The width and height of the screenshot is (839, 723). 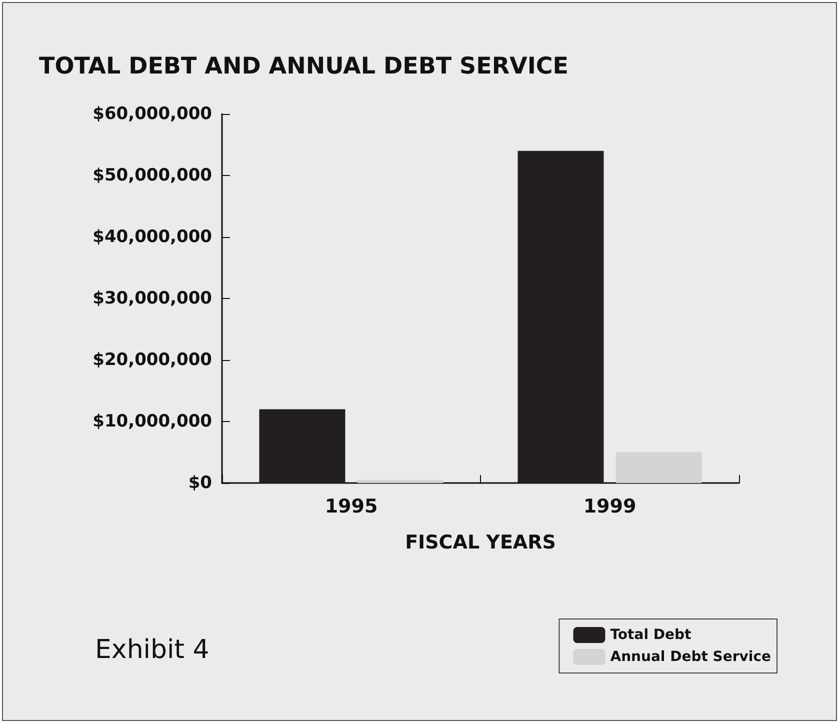 What do you see at coordinates (152, 650) in the screenshot?
I see `text: Exhibit 4` at bounding box center [152, 650].